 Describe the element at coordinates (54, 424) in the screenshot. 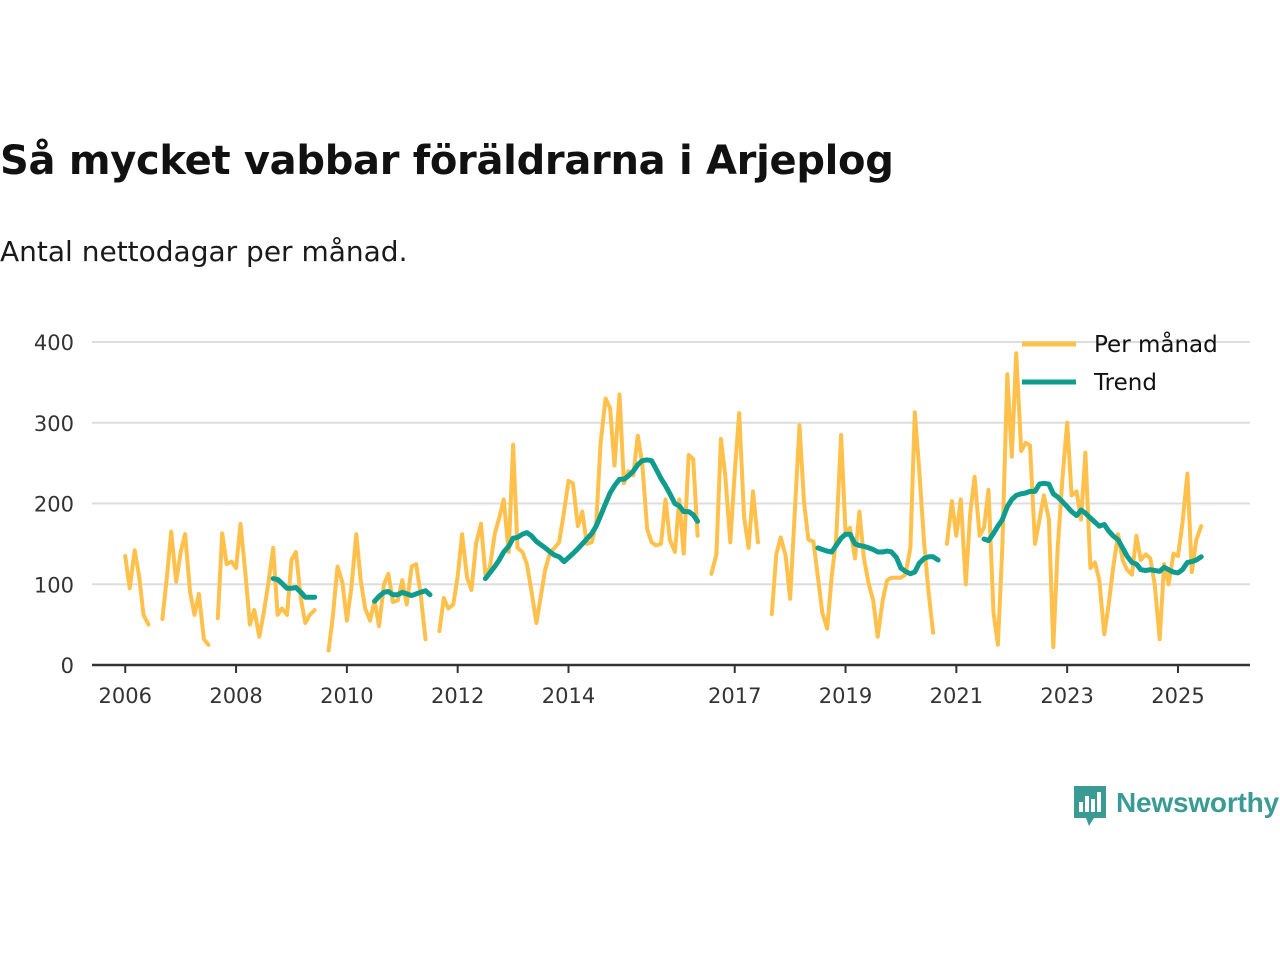

I see `y-tick-label-300: 300` at that location.